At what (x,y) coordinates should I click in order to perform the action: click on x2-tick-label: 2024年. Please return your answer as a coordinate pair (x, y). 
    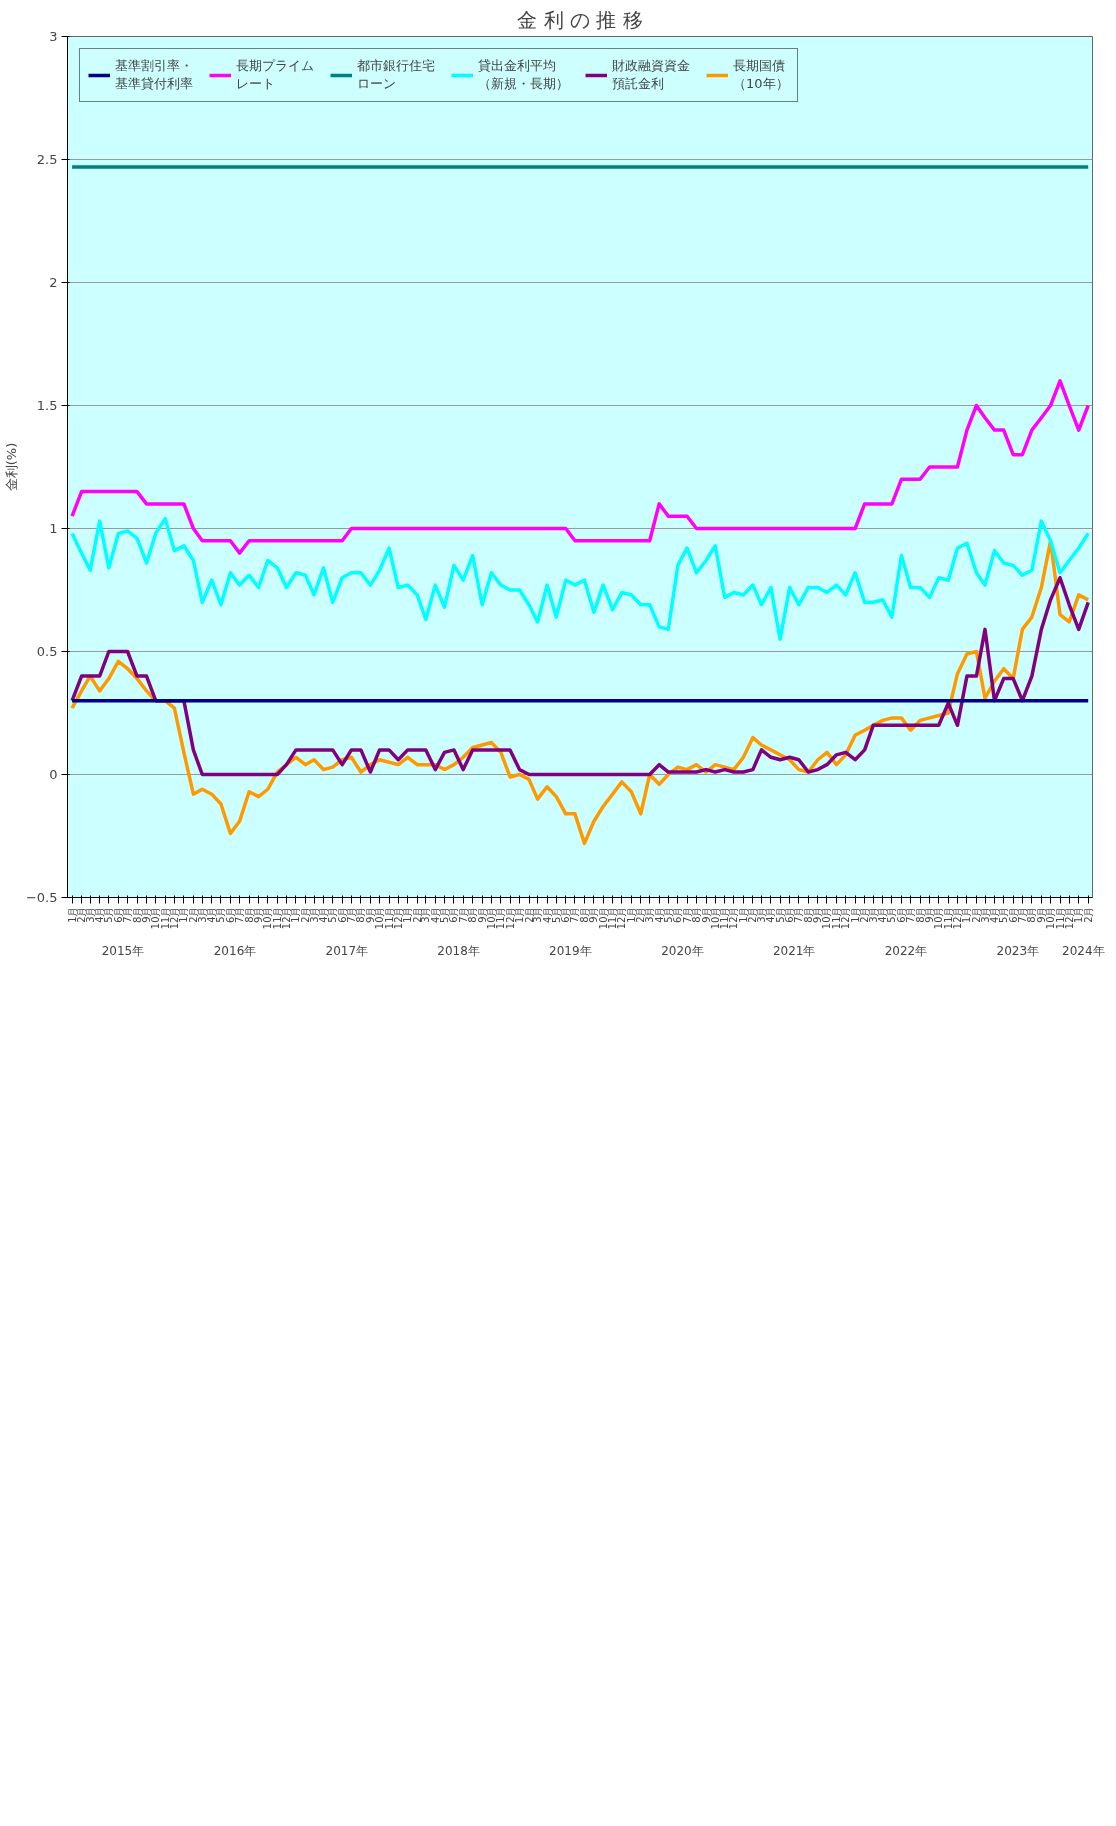
    Looking at the image, I should click on (1083, 950).